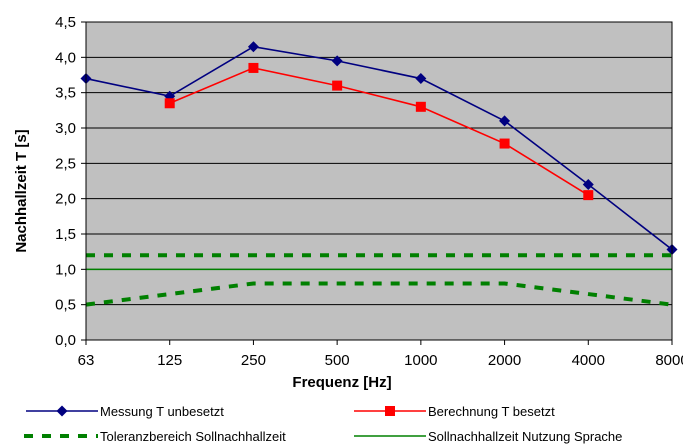 The height and width of the screenshot is (448, 683). What do you see at coordinates (70, 181) in the screenshot?
I see `y-axis-ticks: 0,0 0,5 1,0 1,5 2,0 2,5 3,0 3,5 4,0 4,5` at bounding box center [70, 181].